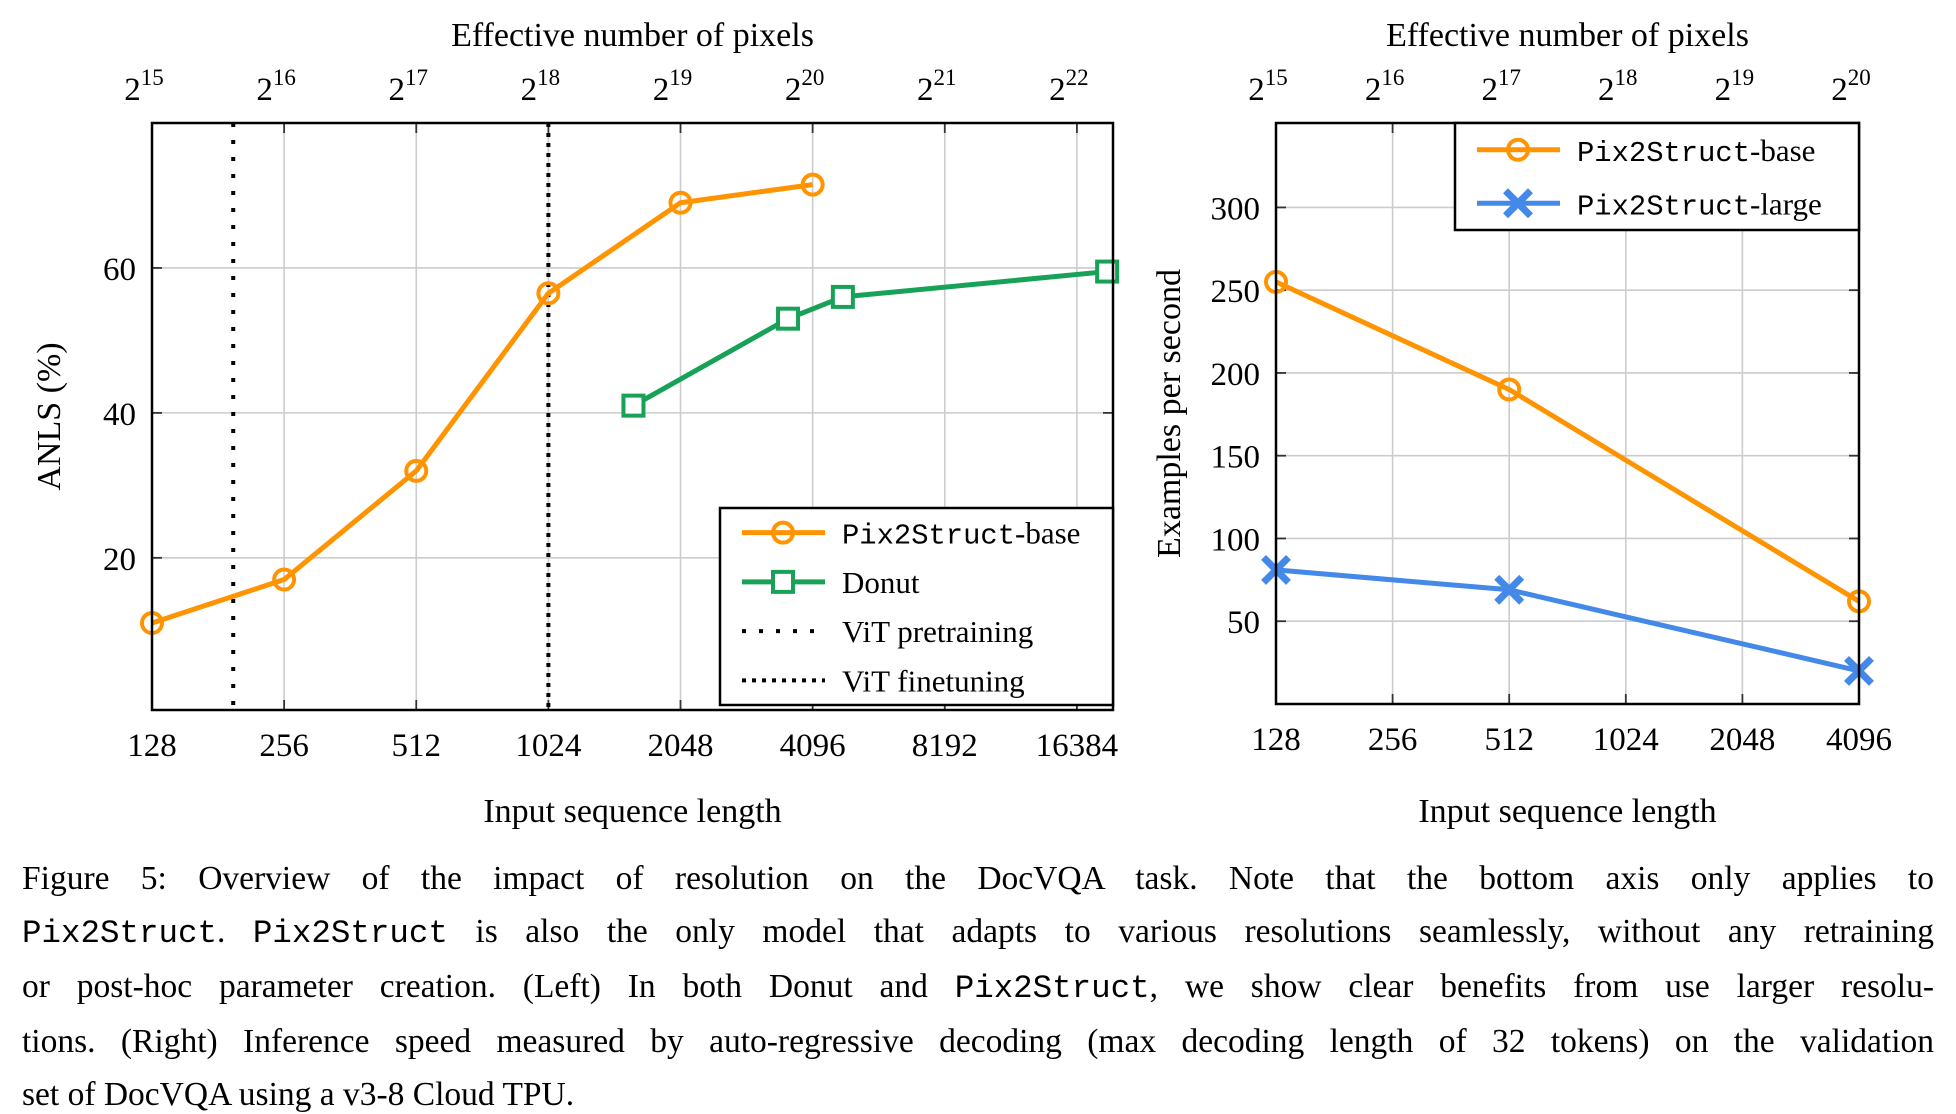  Describe the element at coordinates (1236, 209) in the screenshot. I see `y-tick-label: 300` at that location.